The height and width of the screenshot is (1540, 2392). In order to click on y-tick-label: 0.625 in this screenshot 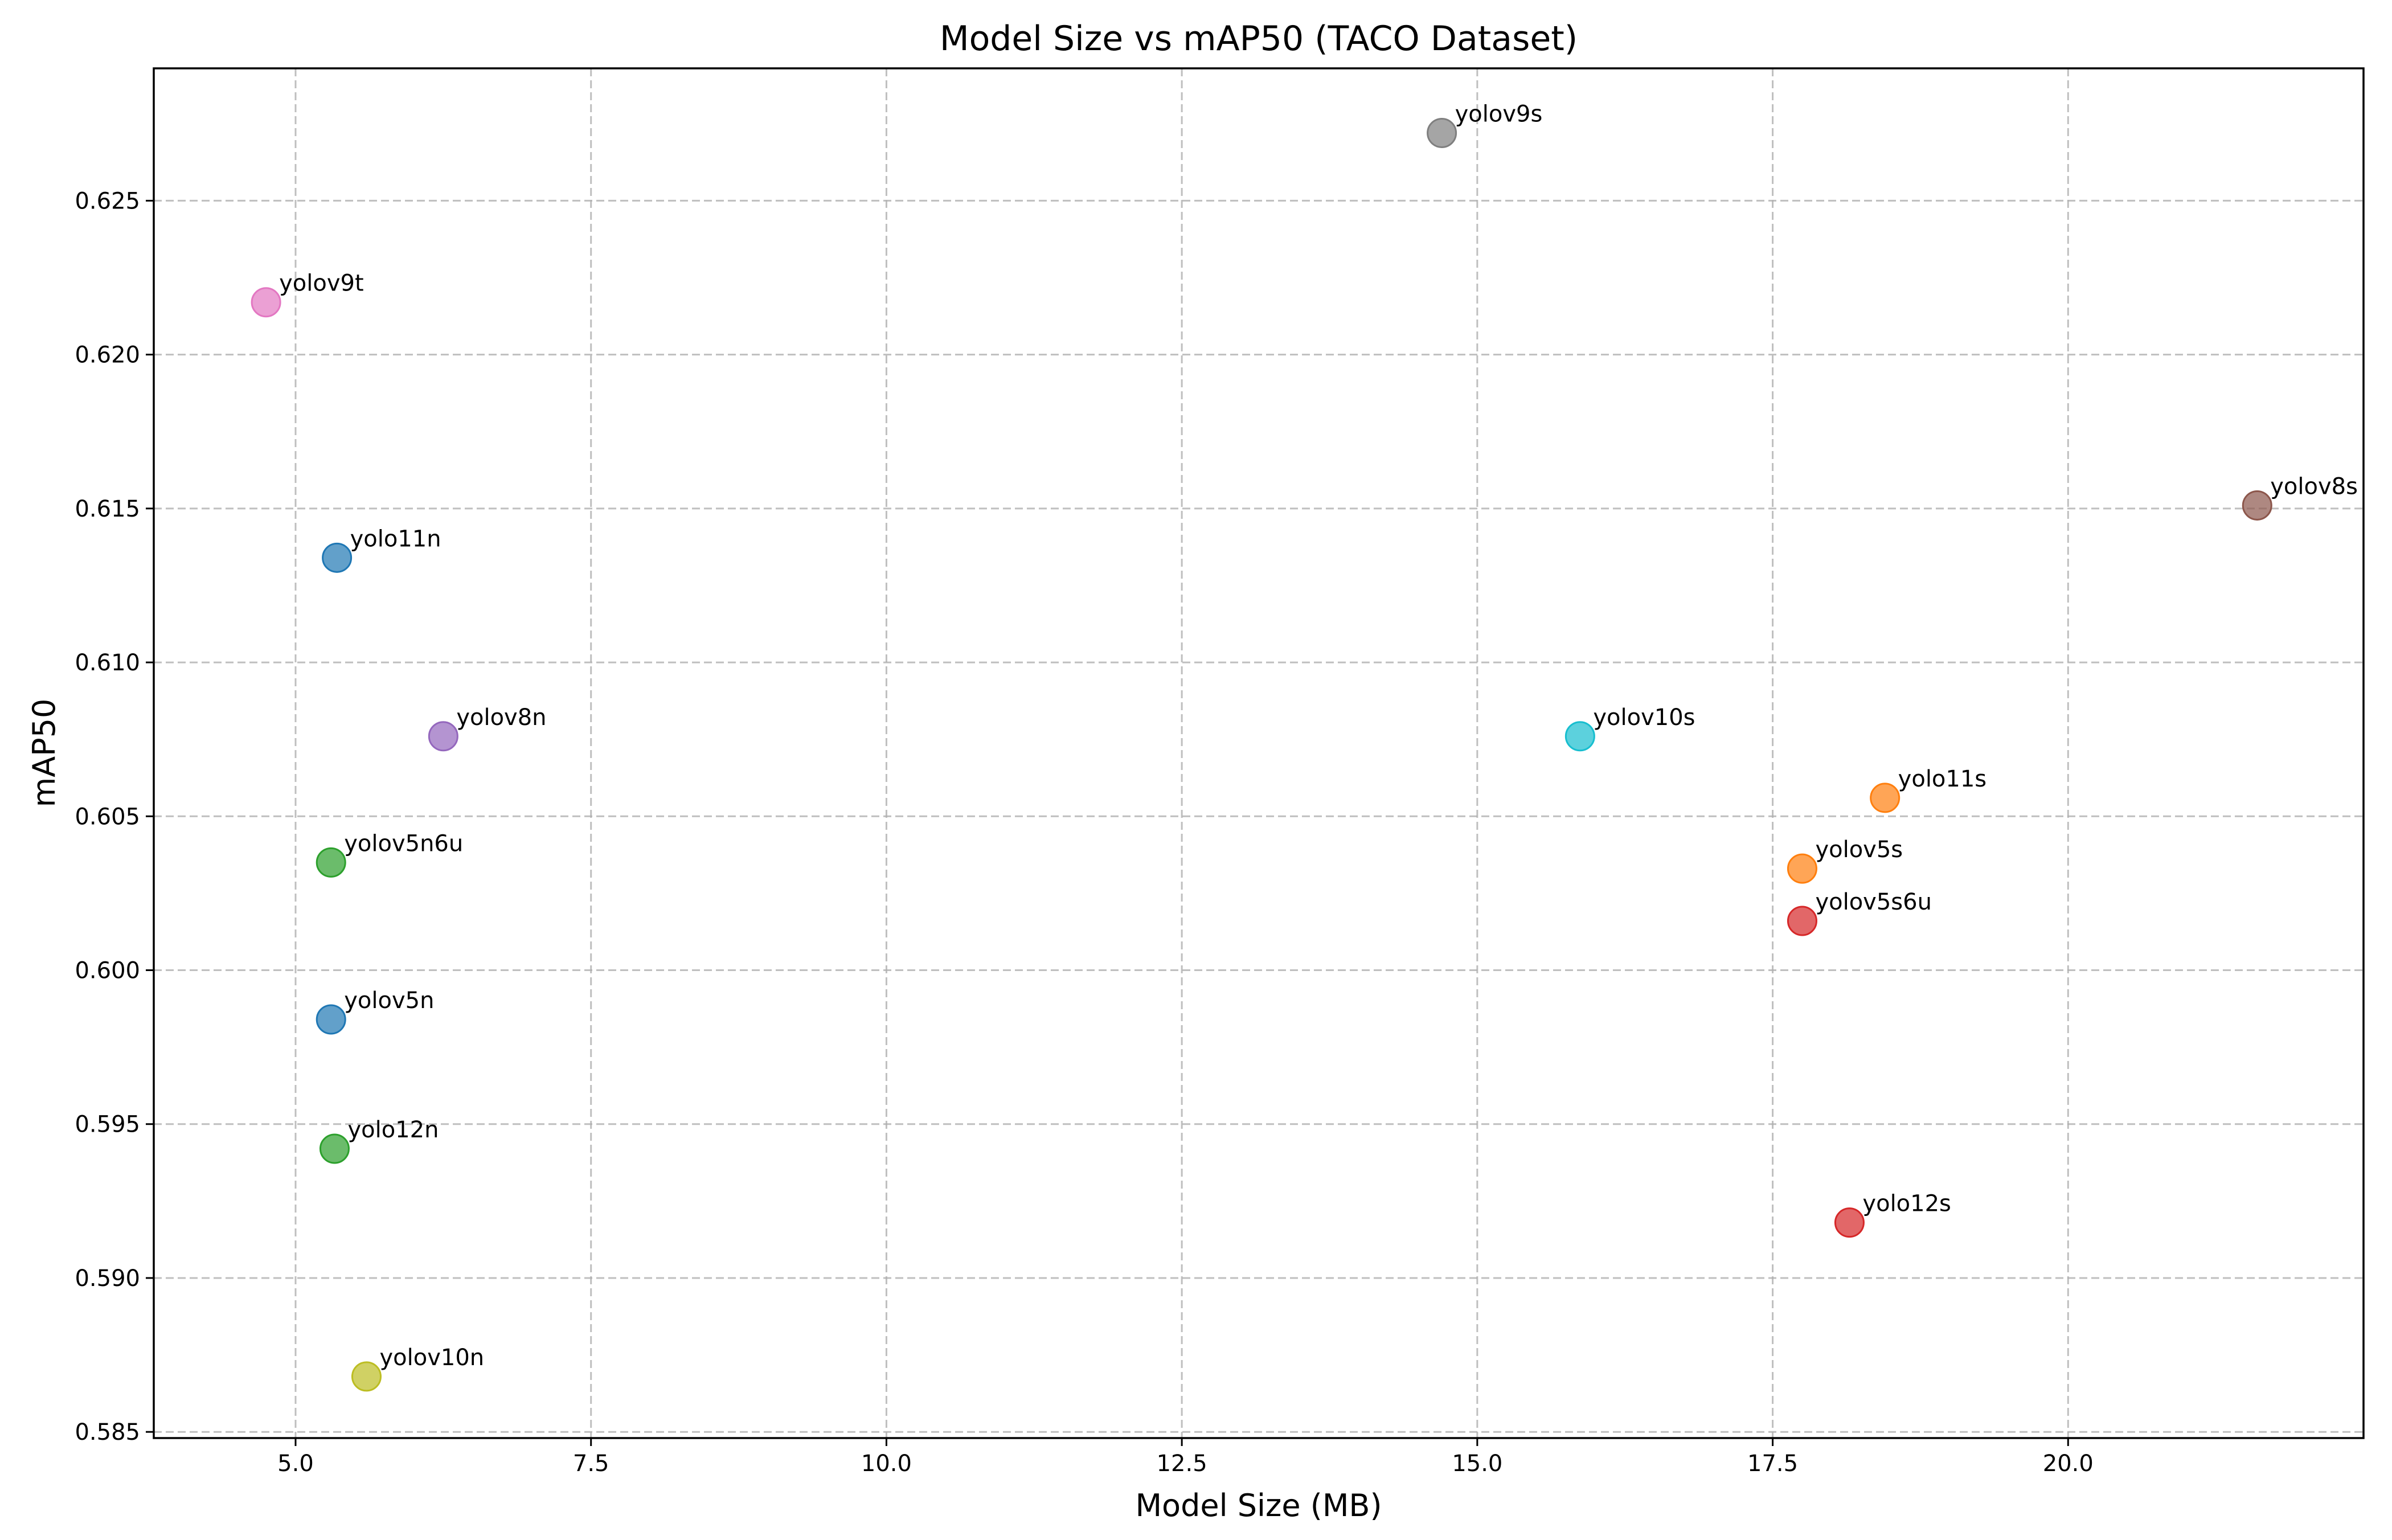, I will do `click(107, 201)`.